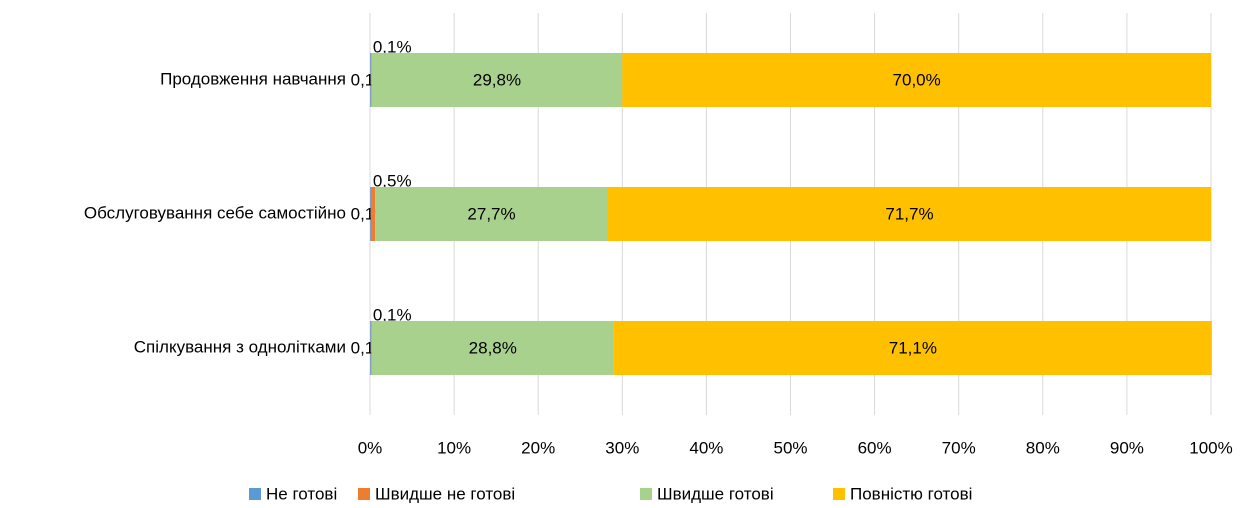  Describe the element at coordinates (959, 447) in the screenshot. I see `x-tick-label: 70%` at that location.